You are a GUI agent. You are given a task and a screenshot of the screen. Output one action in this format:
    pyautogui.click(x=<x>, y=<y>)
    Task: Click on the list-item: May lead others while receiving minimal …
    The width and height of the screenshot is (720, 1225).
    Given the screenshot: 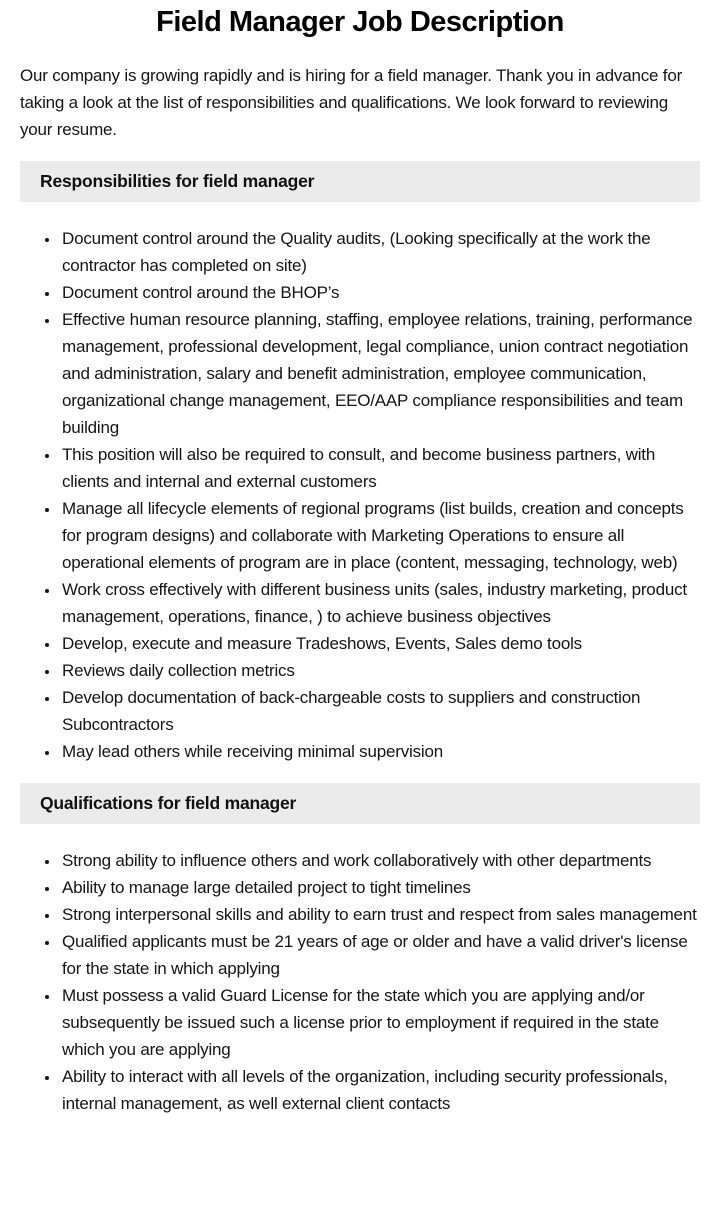 What is the action you would take?
    pyautogui.click(x=380, y=751)
    